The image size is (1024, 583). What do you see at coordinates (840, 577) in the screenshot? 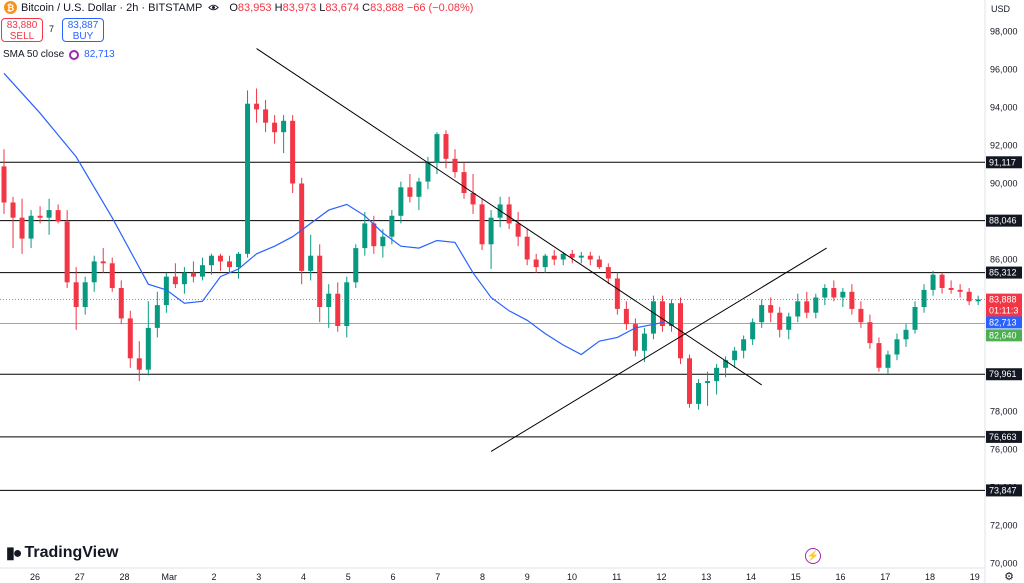
I see `x-tick-label: 16` at bounding box center [840, 577].